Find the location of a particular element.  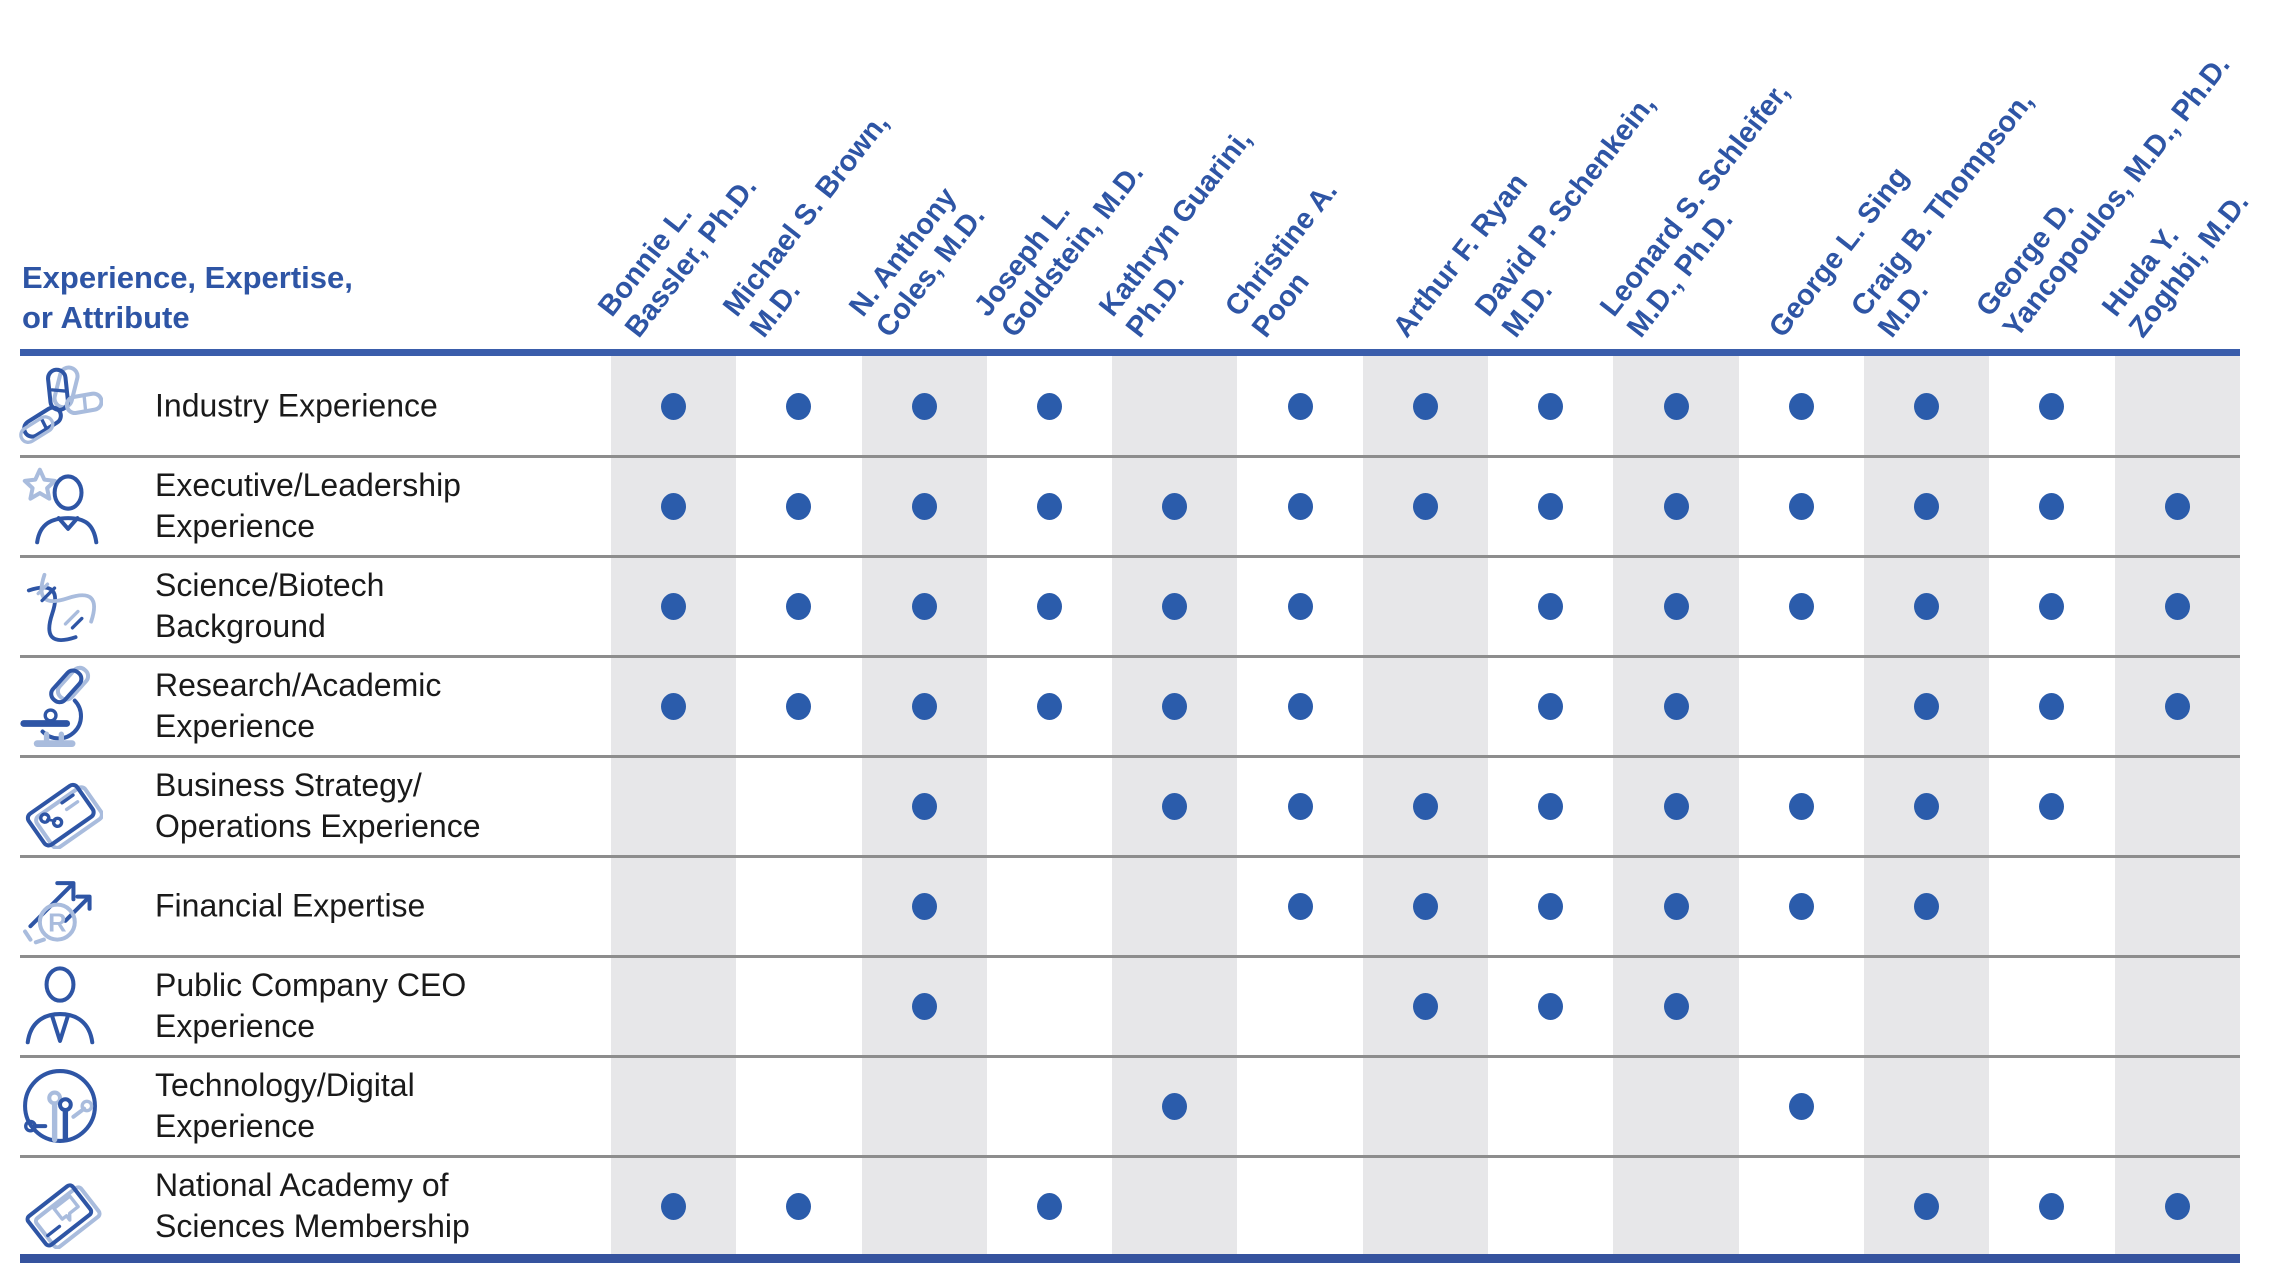

attribute-label: Science/Biotech Background is located at coordinates (270, 605).